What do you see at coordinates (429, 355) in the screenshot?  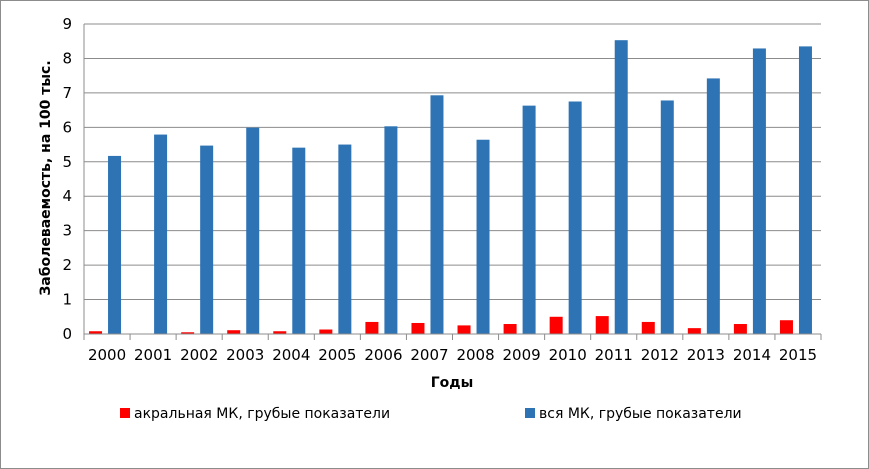 I see `x-tick-label: 2007` at bounding box center [429, 355].